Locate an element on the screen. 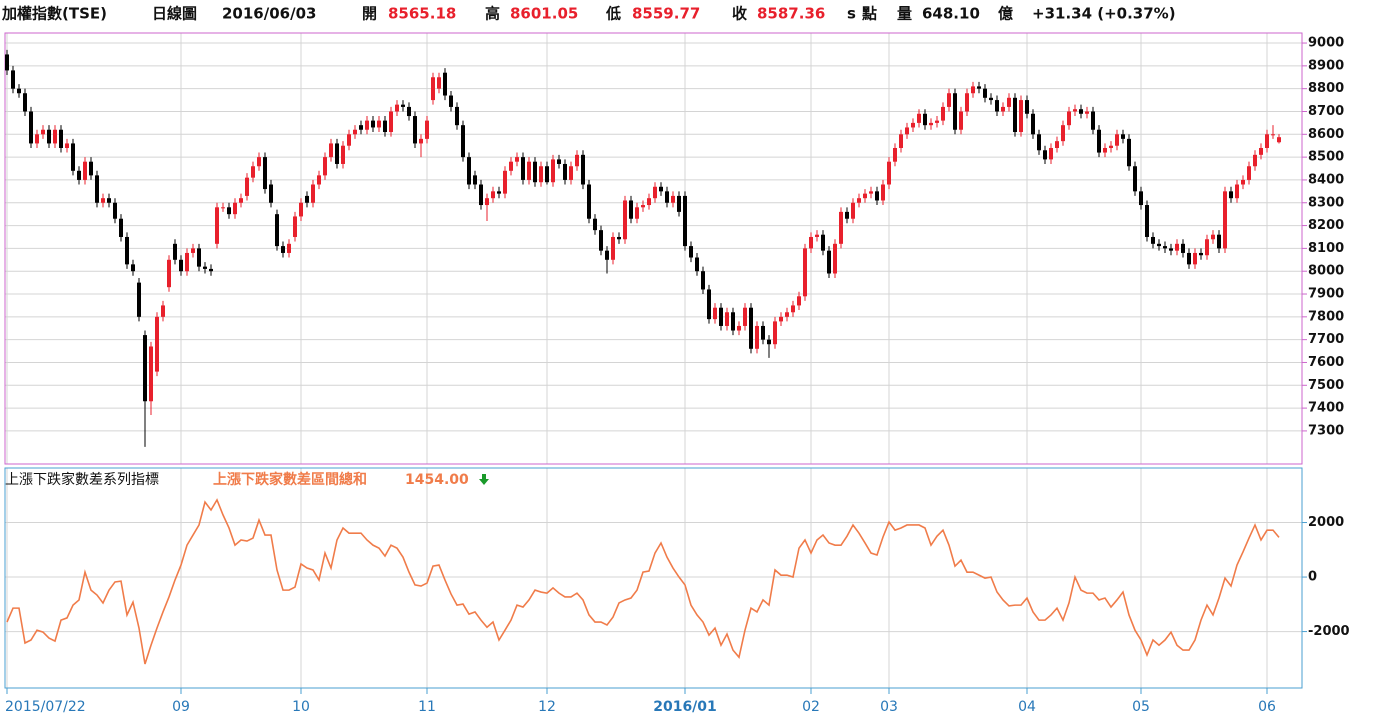 This screenshot has height=722, width=1373. y-tick-label: 8800 is located at coordinates (1326, 88).